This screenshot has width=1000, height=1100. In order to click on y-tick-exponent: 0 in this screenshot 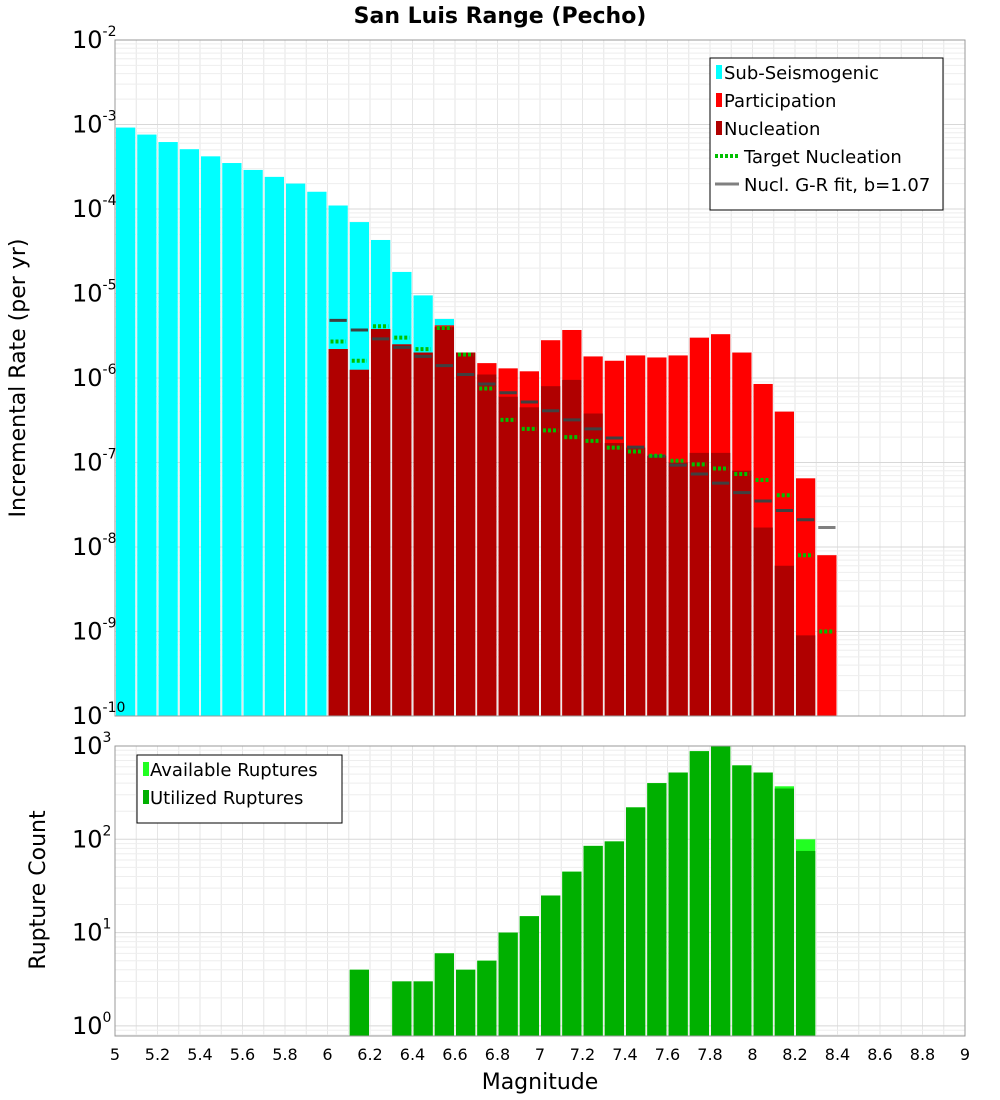, I will do `click(107, 1018)`.